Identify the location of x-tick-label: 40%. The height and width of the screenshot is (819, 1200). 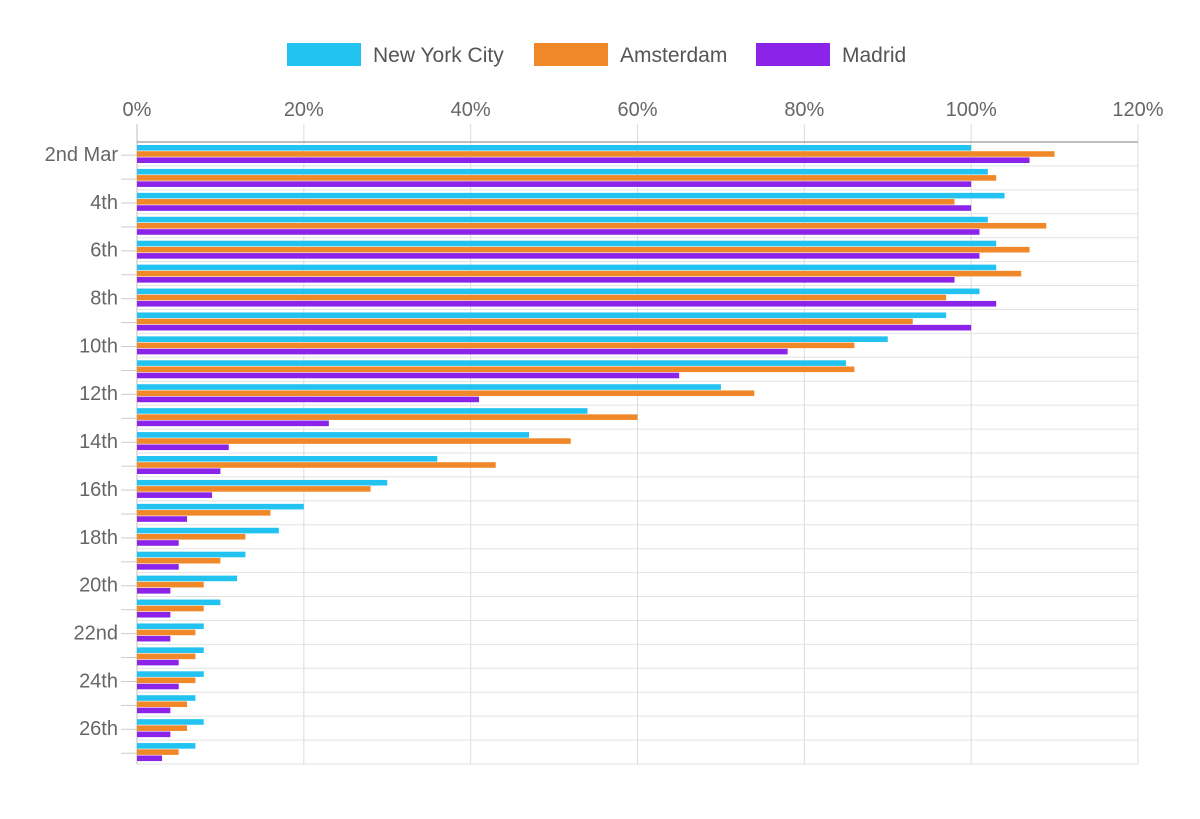
(471, 110).